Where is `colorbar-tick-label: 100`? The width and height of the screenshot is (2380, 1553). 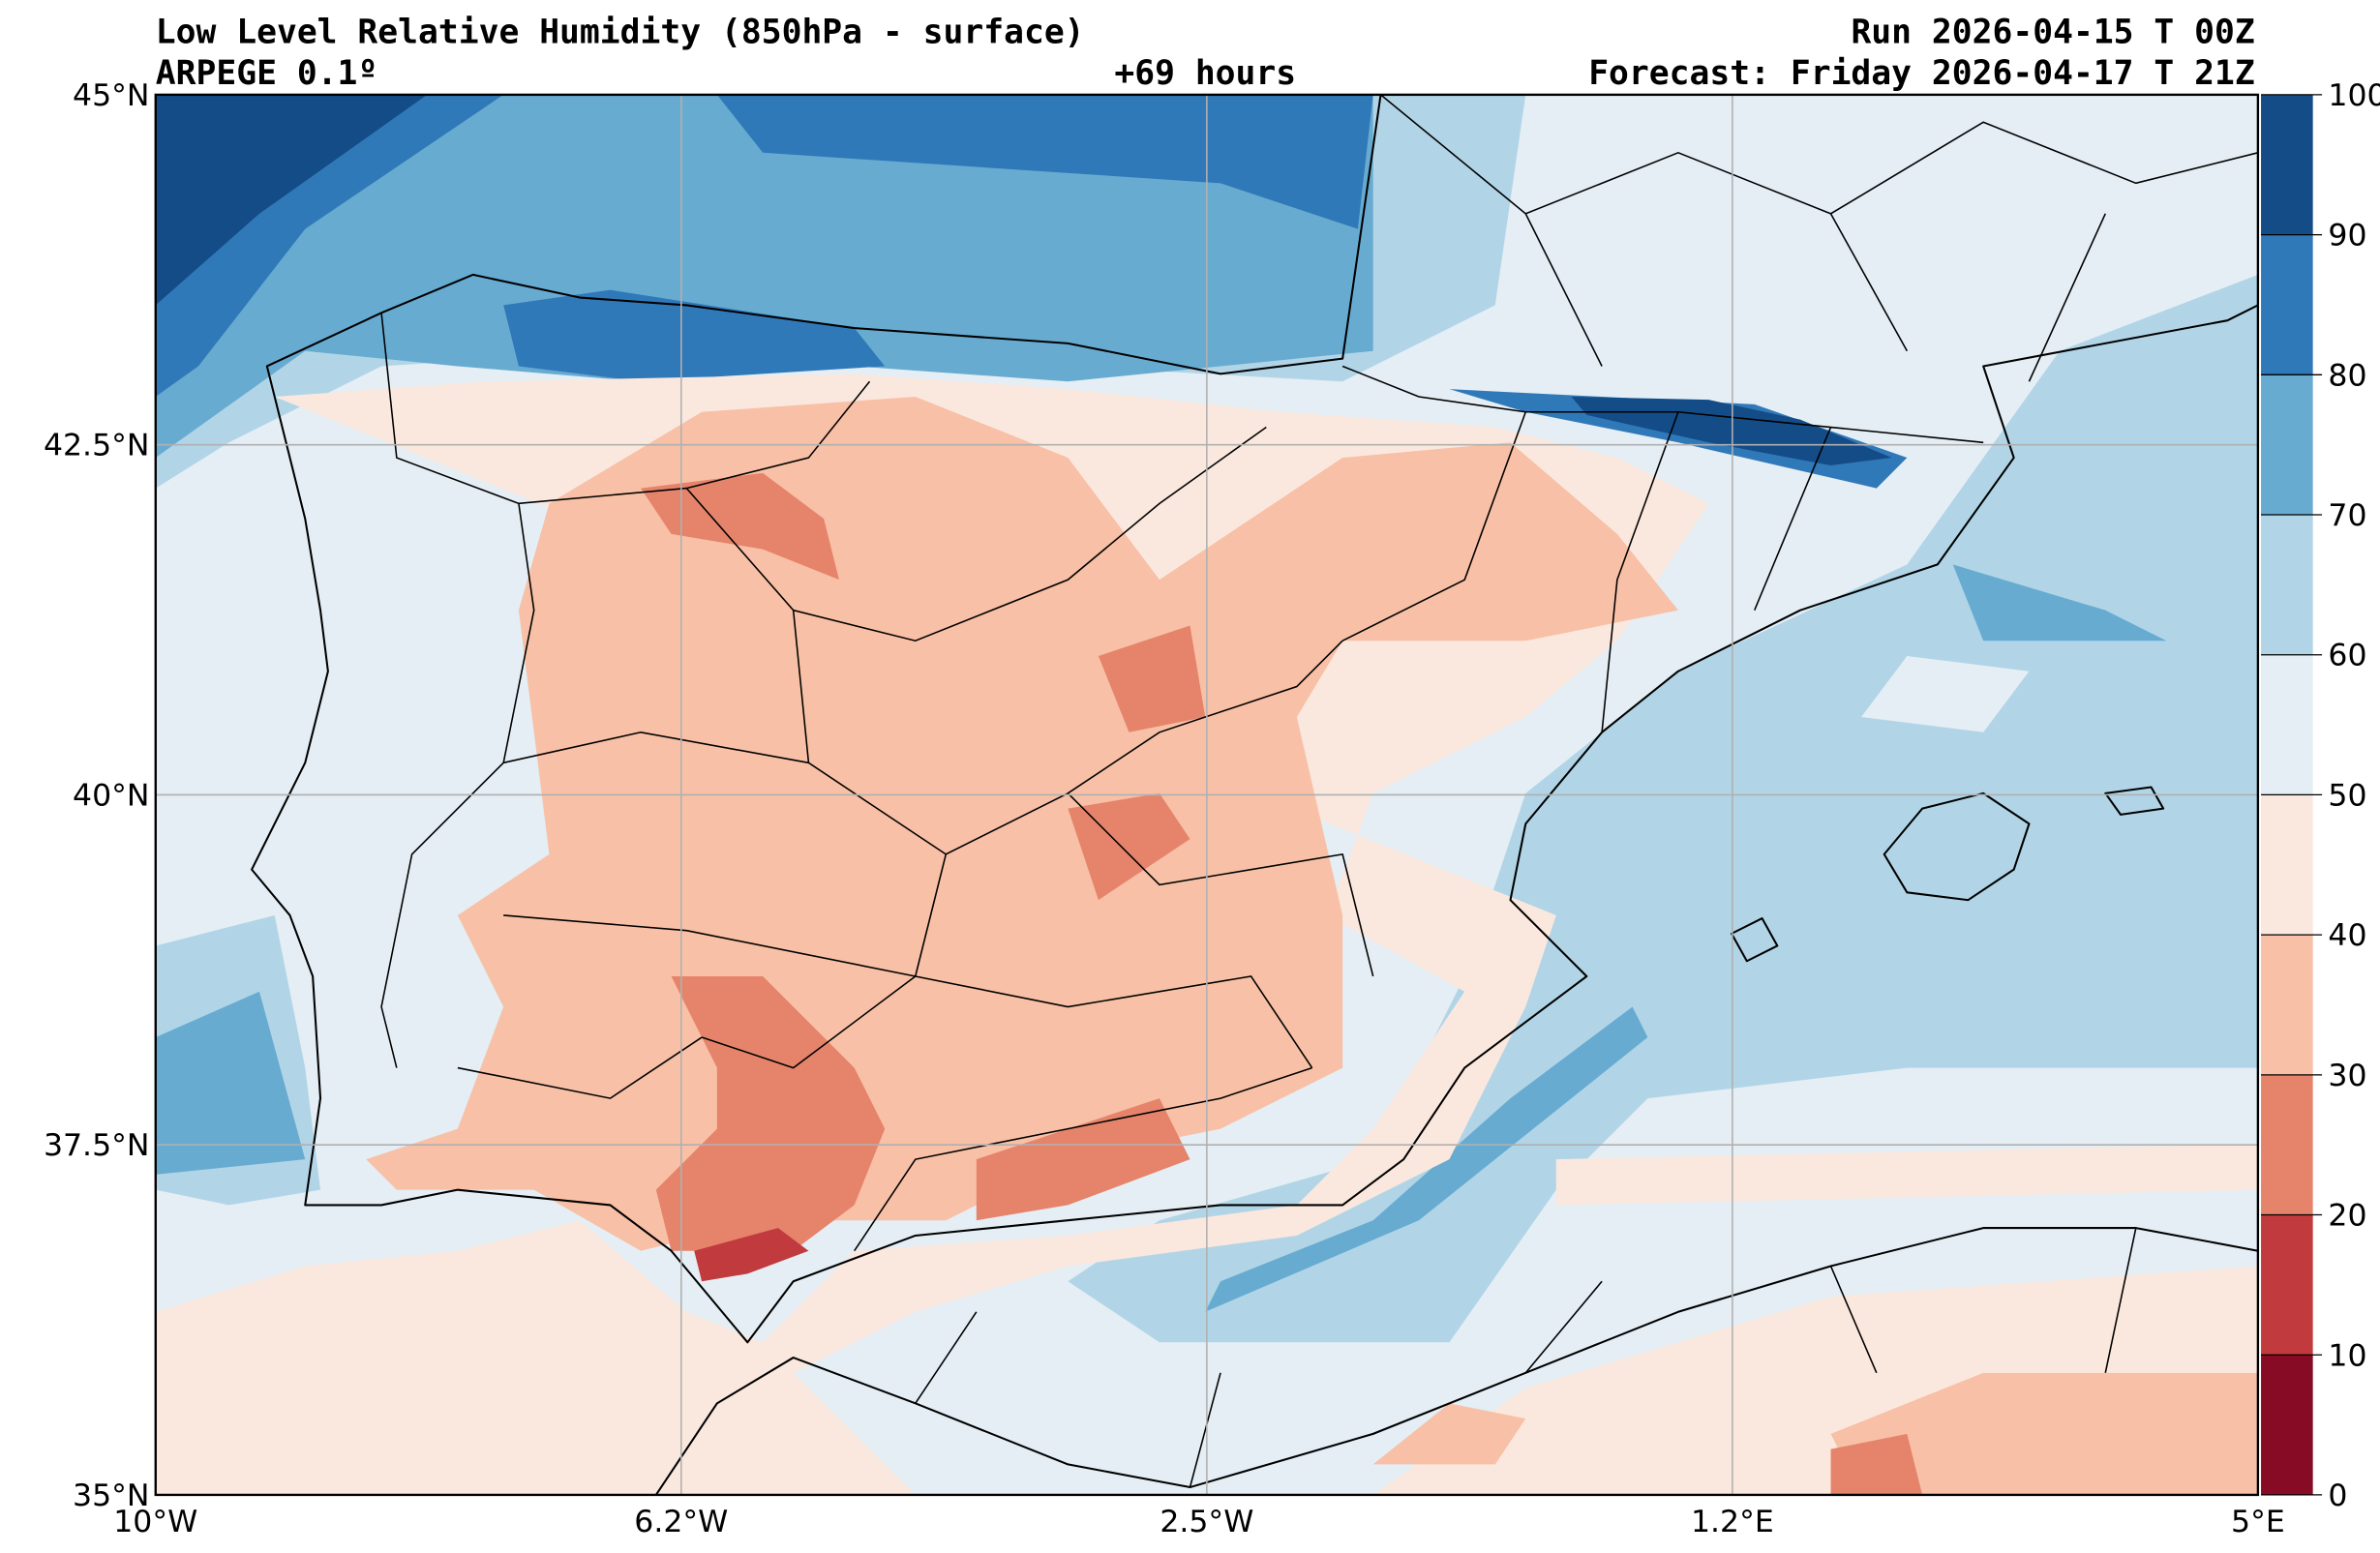
colorbar-tick-label: 100 is located at coordinates (2354, 95).